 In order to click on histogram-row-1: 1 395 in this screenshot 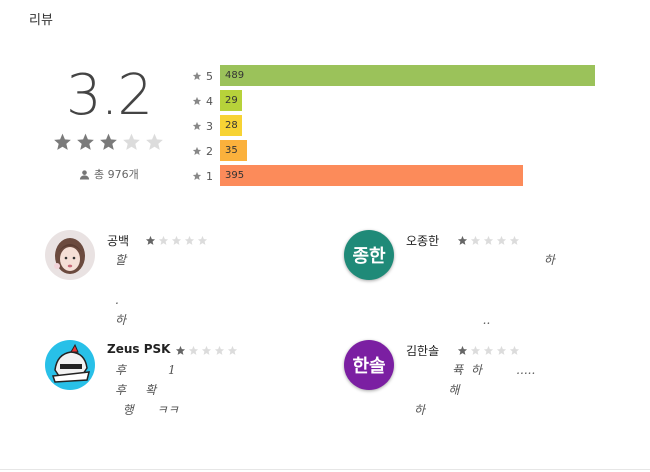, I will do `click(357, 175)`.